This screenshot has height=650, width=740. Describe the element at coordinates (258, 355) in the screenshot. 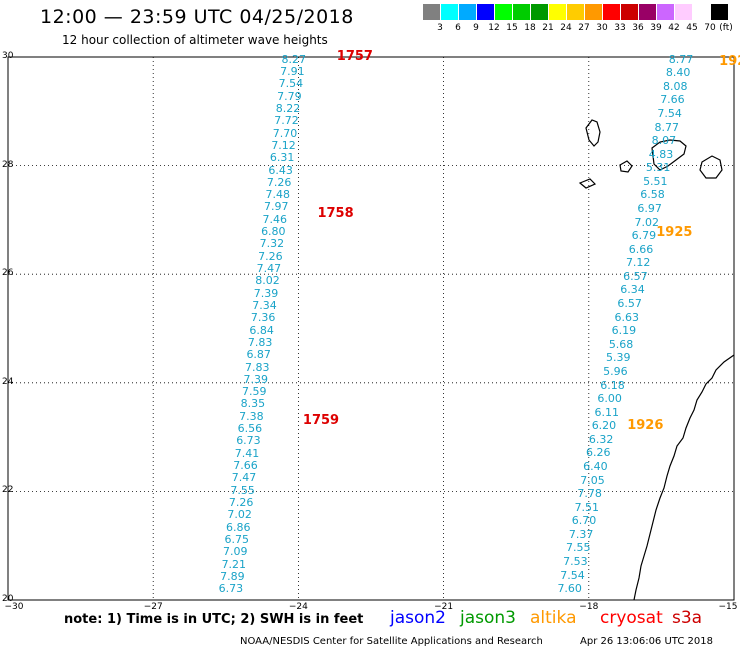

I see `wave-height-value: 6.87` at that location.